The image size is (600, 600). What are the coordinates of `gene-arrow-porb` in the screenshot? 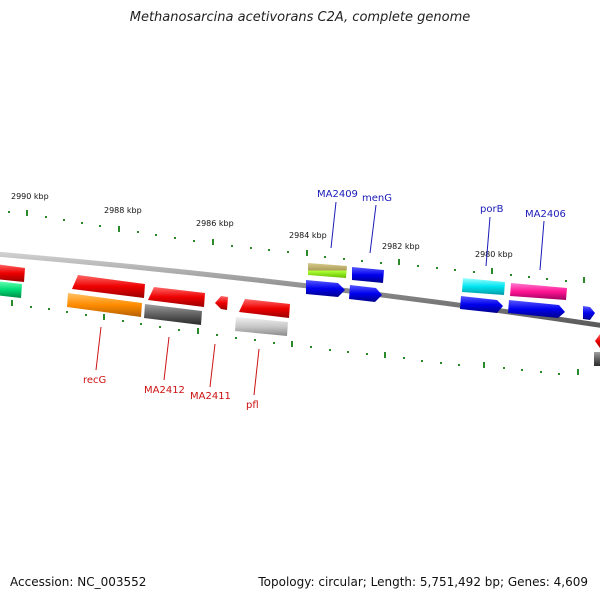 It's located at (483, 286).